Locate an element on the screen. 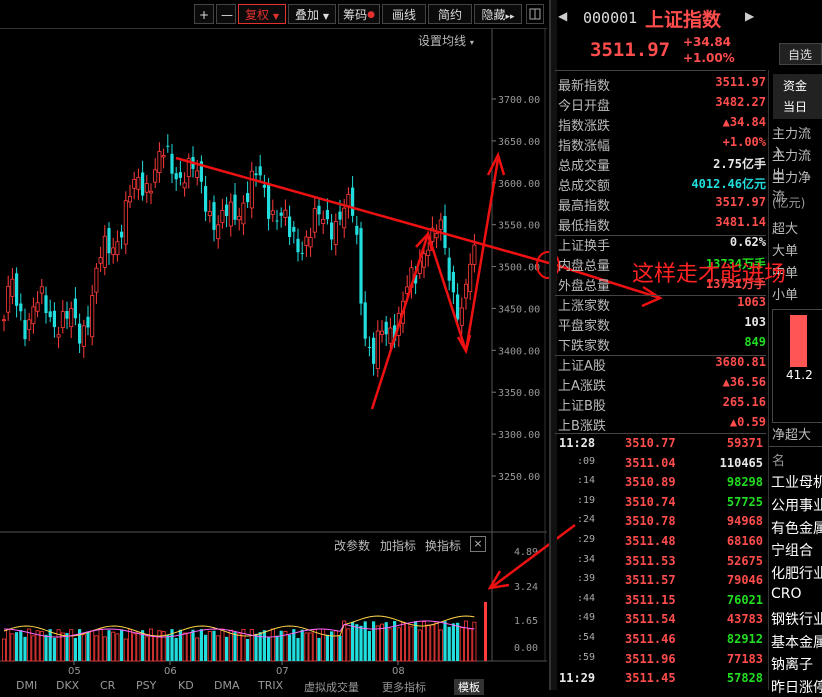 This screenshot has height=697, width=822. sector-item: 基本金属 is located at coordinates (796, 642).